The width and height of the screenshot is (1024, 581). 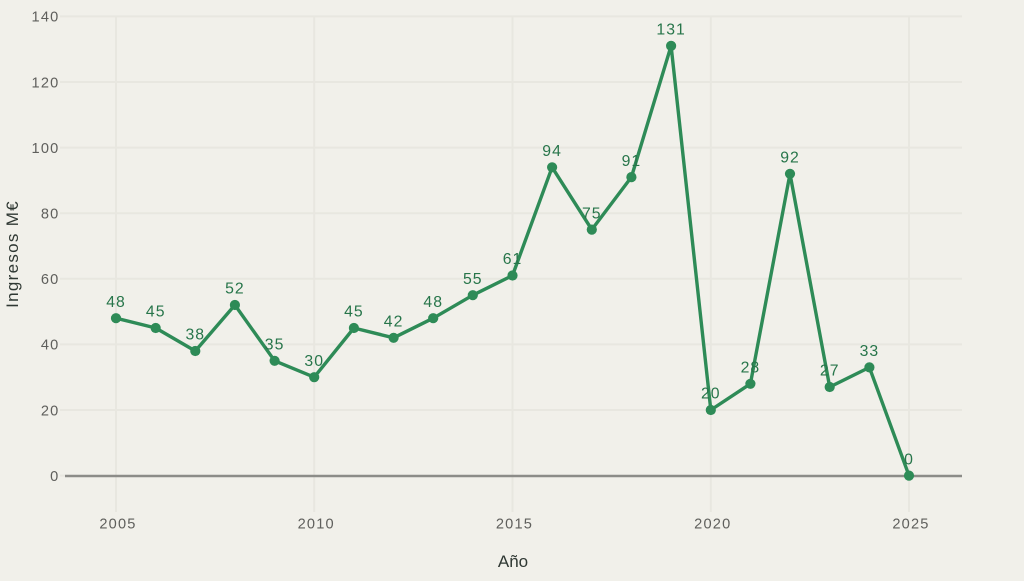 What do you see at coordinates (46, 149) in the screenshot?
I see `svg-text: 100` at bounding box center [46, 149].